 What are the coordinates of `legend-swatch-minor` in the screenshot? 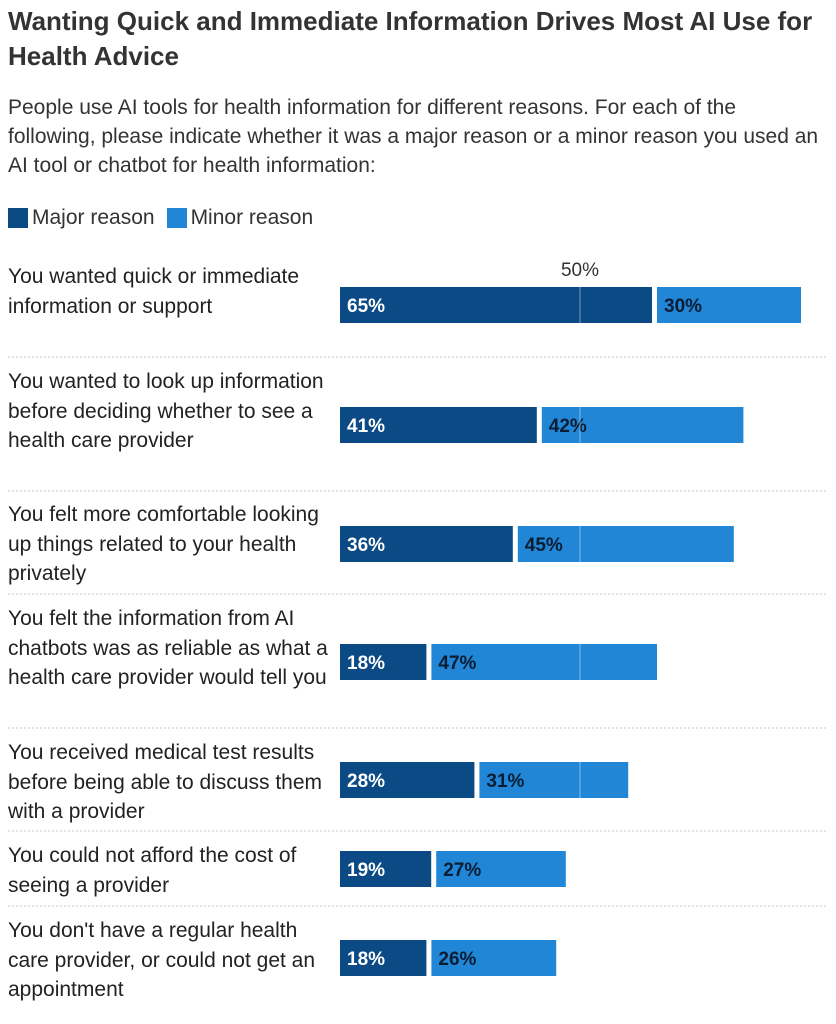 It's located at (176, 218).